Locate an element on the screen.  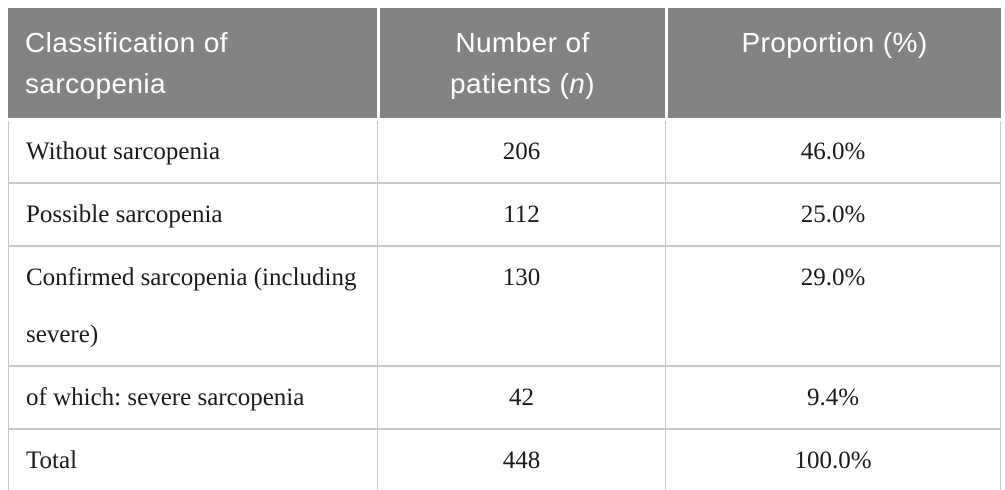
header-patients-n-italic: n is located at coordinates (577, 83).